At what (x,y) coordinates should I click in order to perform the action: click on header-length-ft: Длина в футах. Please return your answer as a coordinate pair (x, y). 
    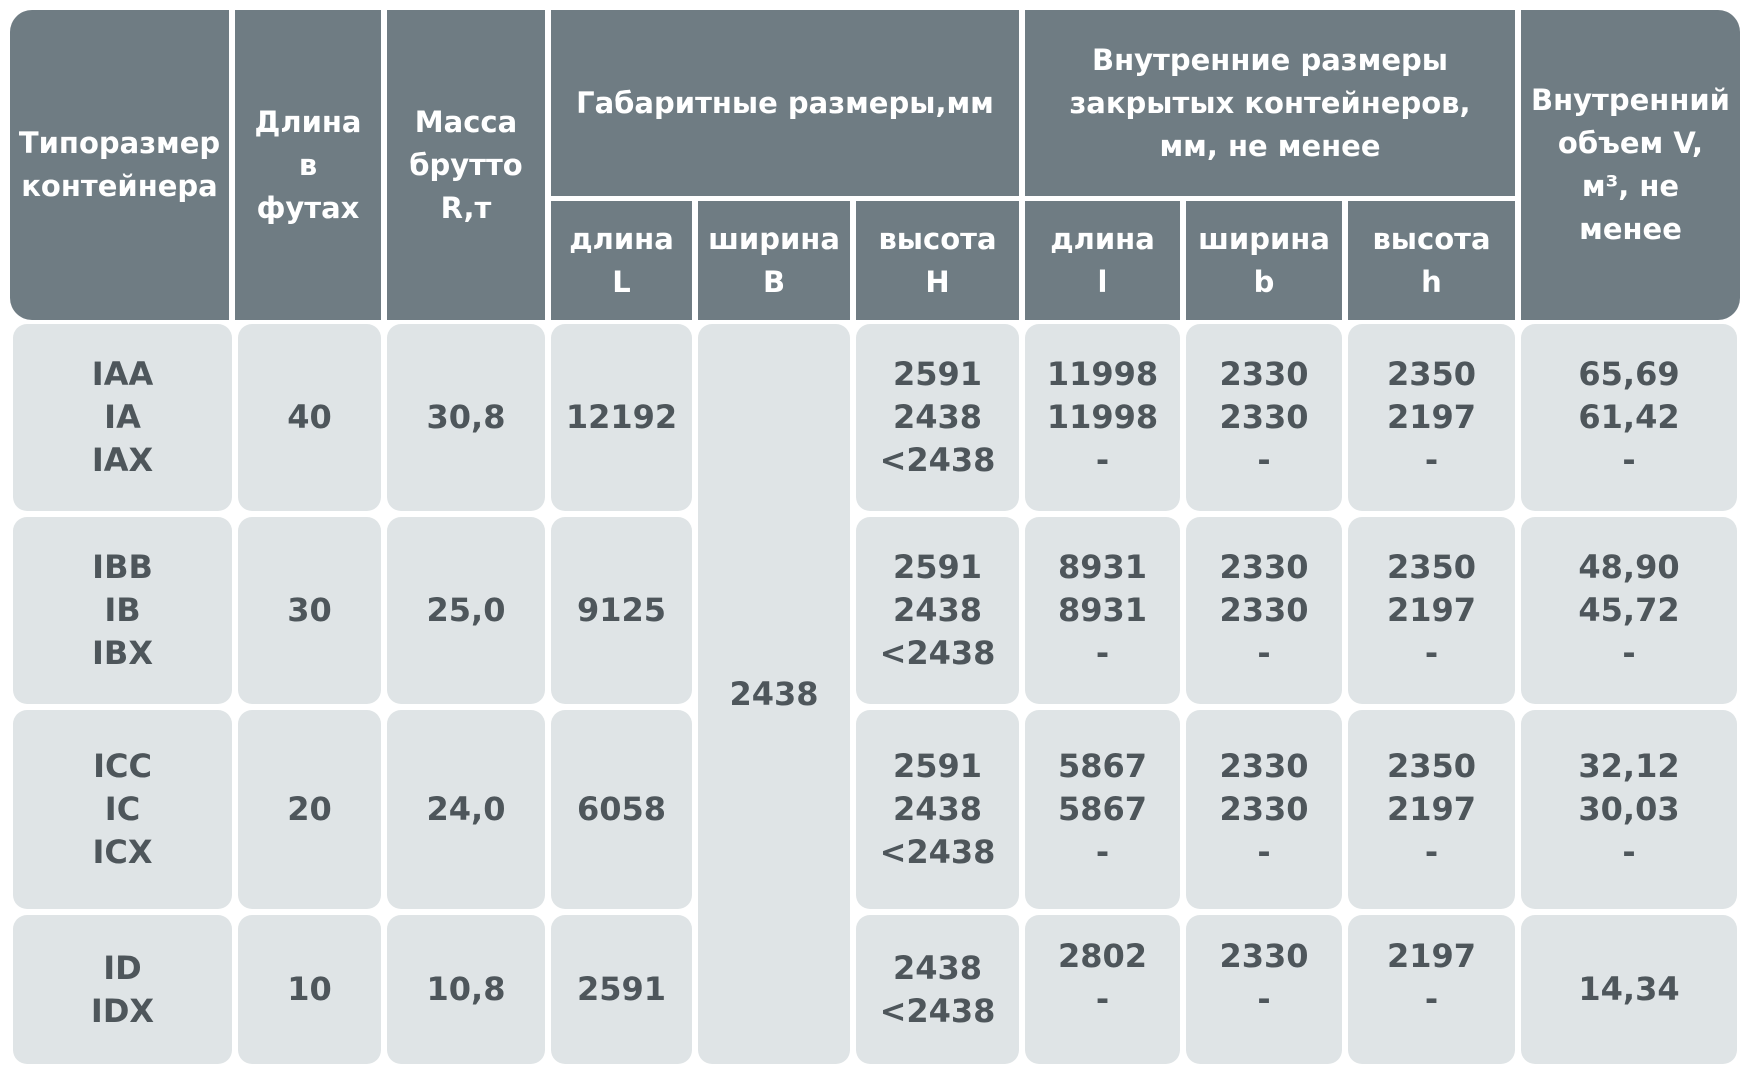
    Looking at the image, I should click on (308, 165).